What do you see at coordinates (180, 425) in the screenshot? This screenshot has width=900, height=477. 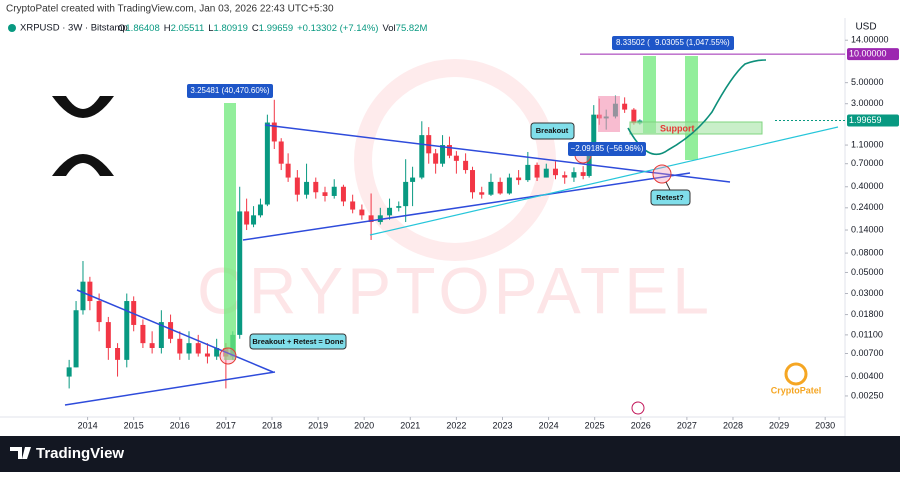 I see `x-tick-label: 2016` at bounding box center [180, 425].